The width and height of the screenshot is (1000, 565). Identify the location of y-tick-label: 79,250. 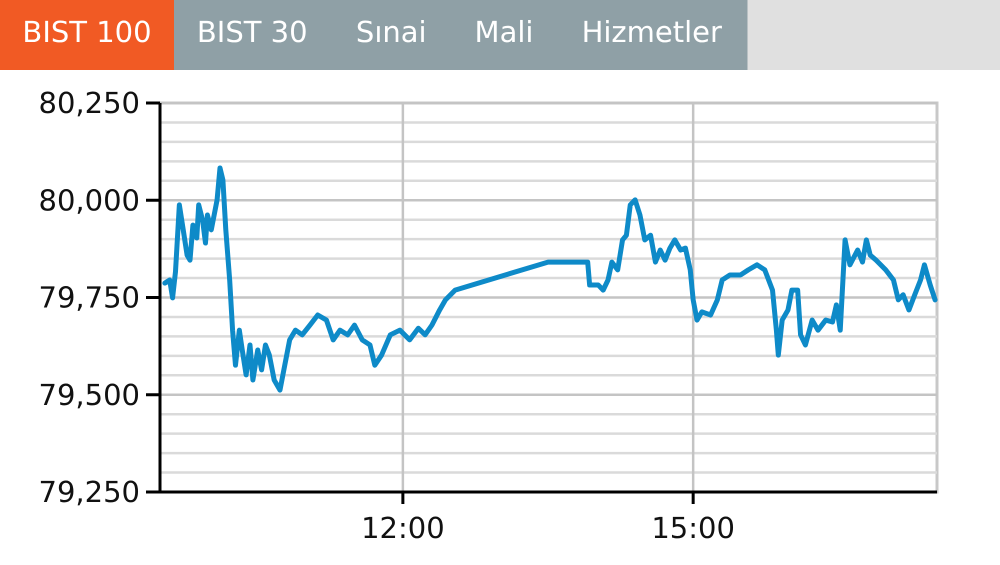
(89, 492).